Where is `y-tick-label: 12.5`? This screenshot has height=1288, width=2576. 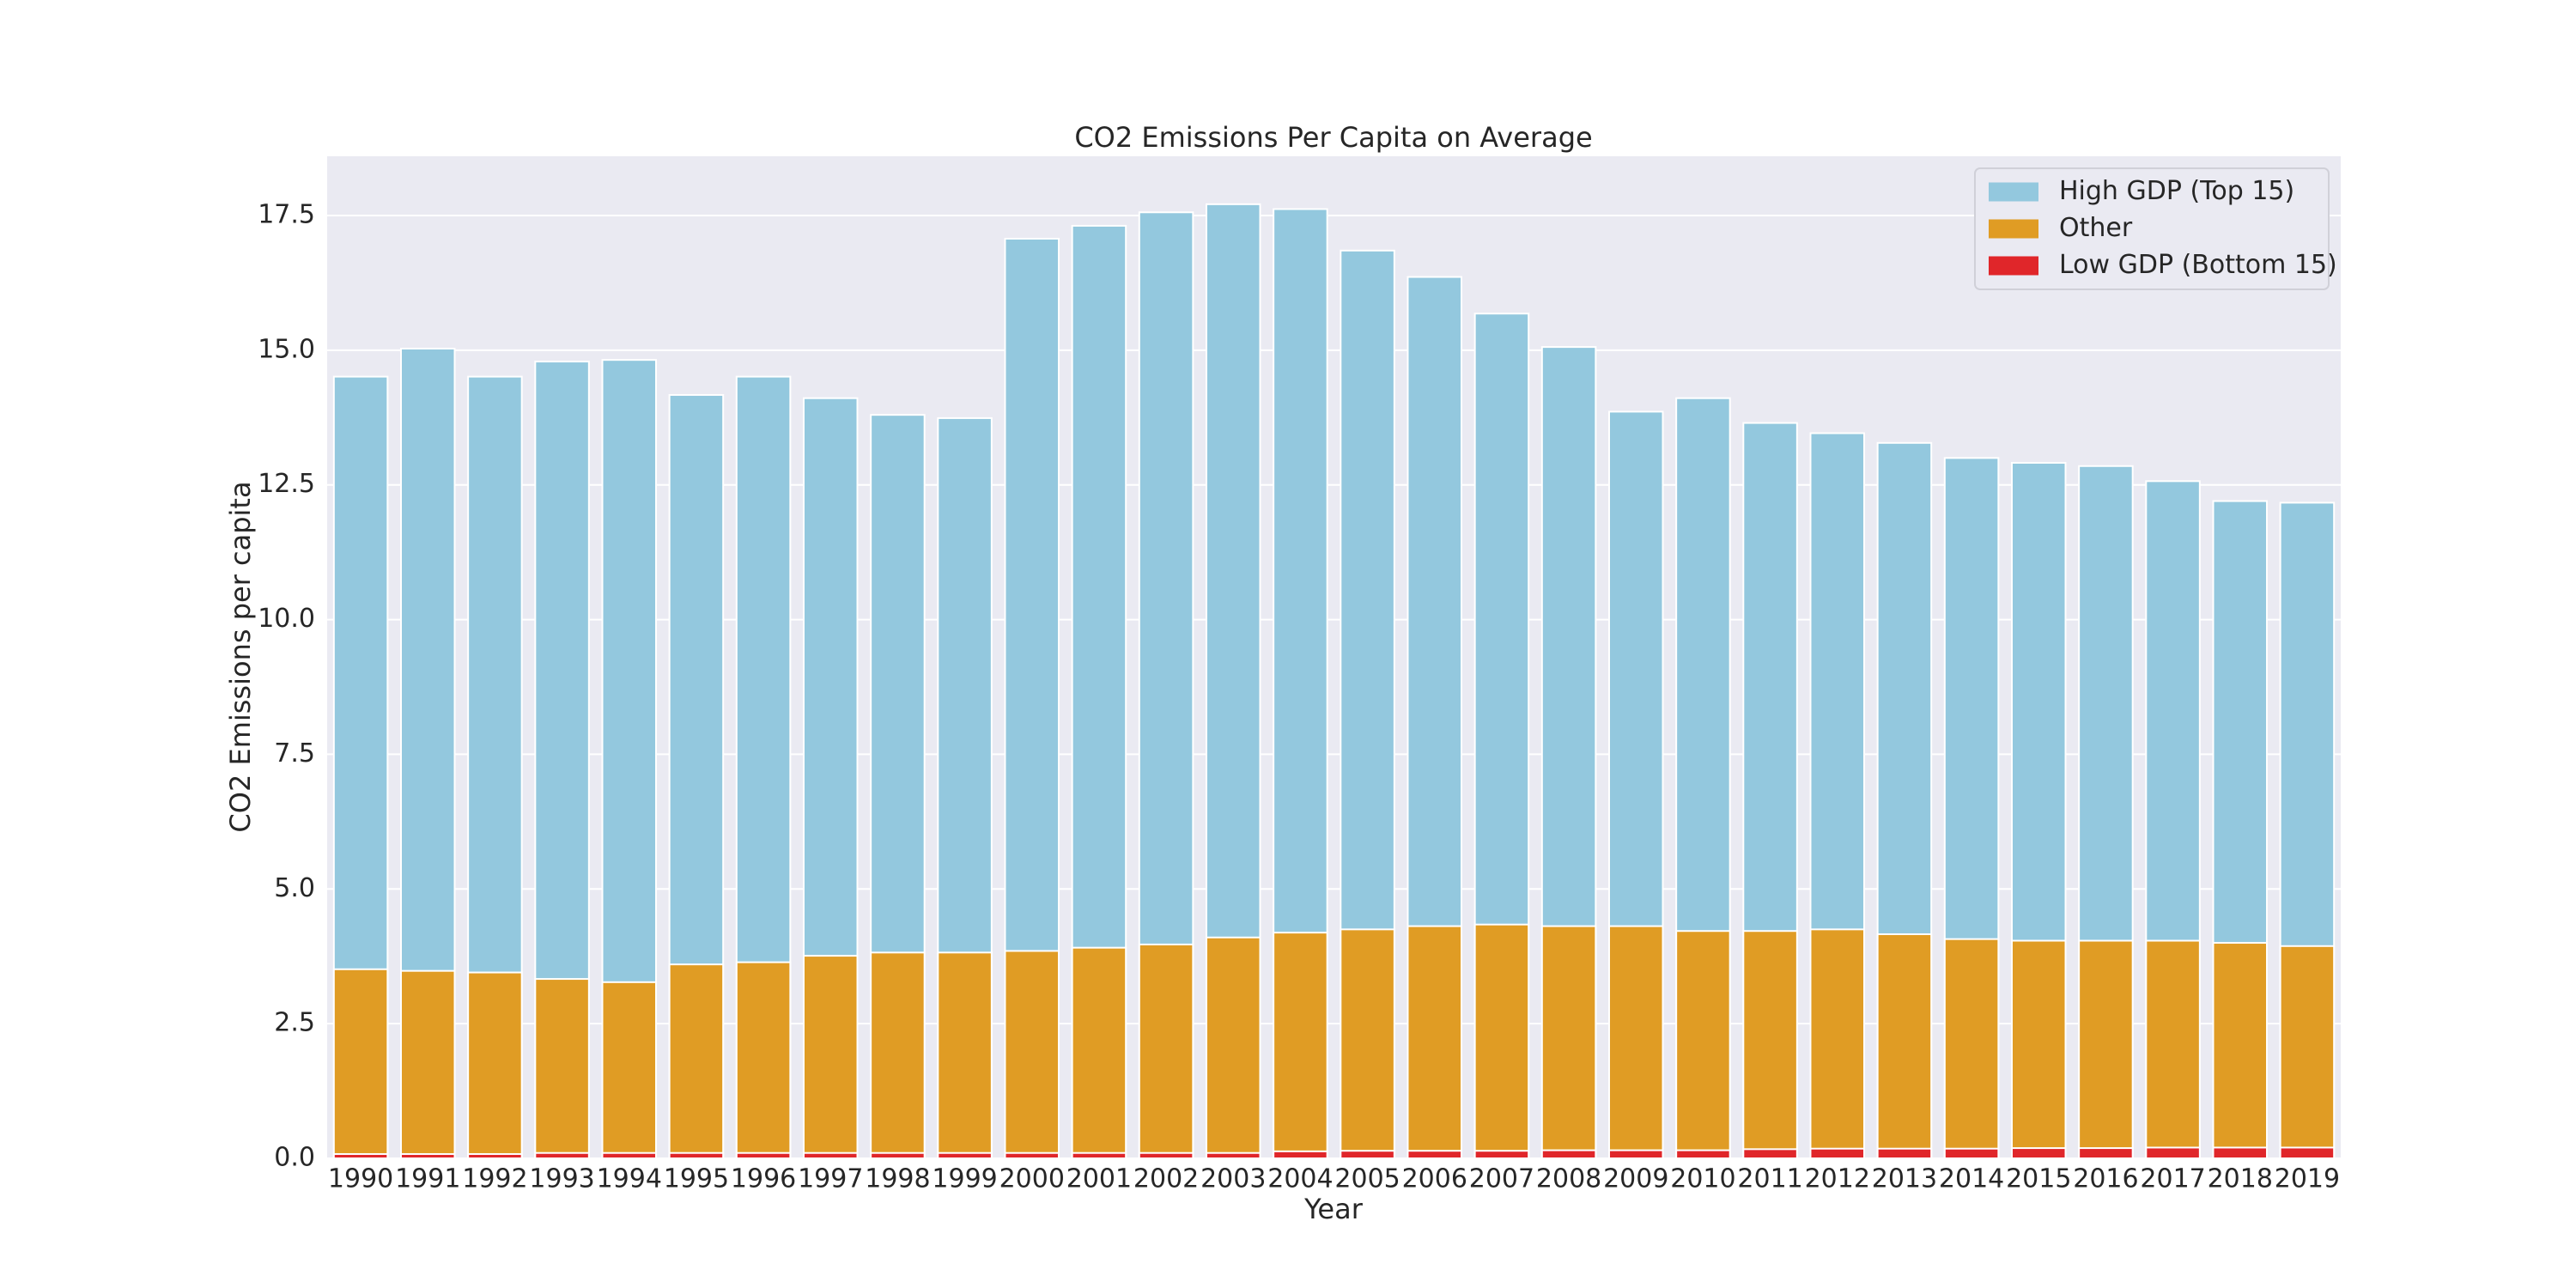
y-tick-label: 12.5 is located at coordinates (286, 484).